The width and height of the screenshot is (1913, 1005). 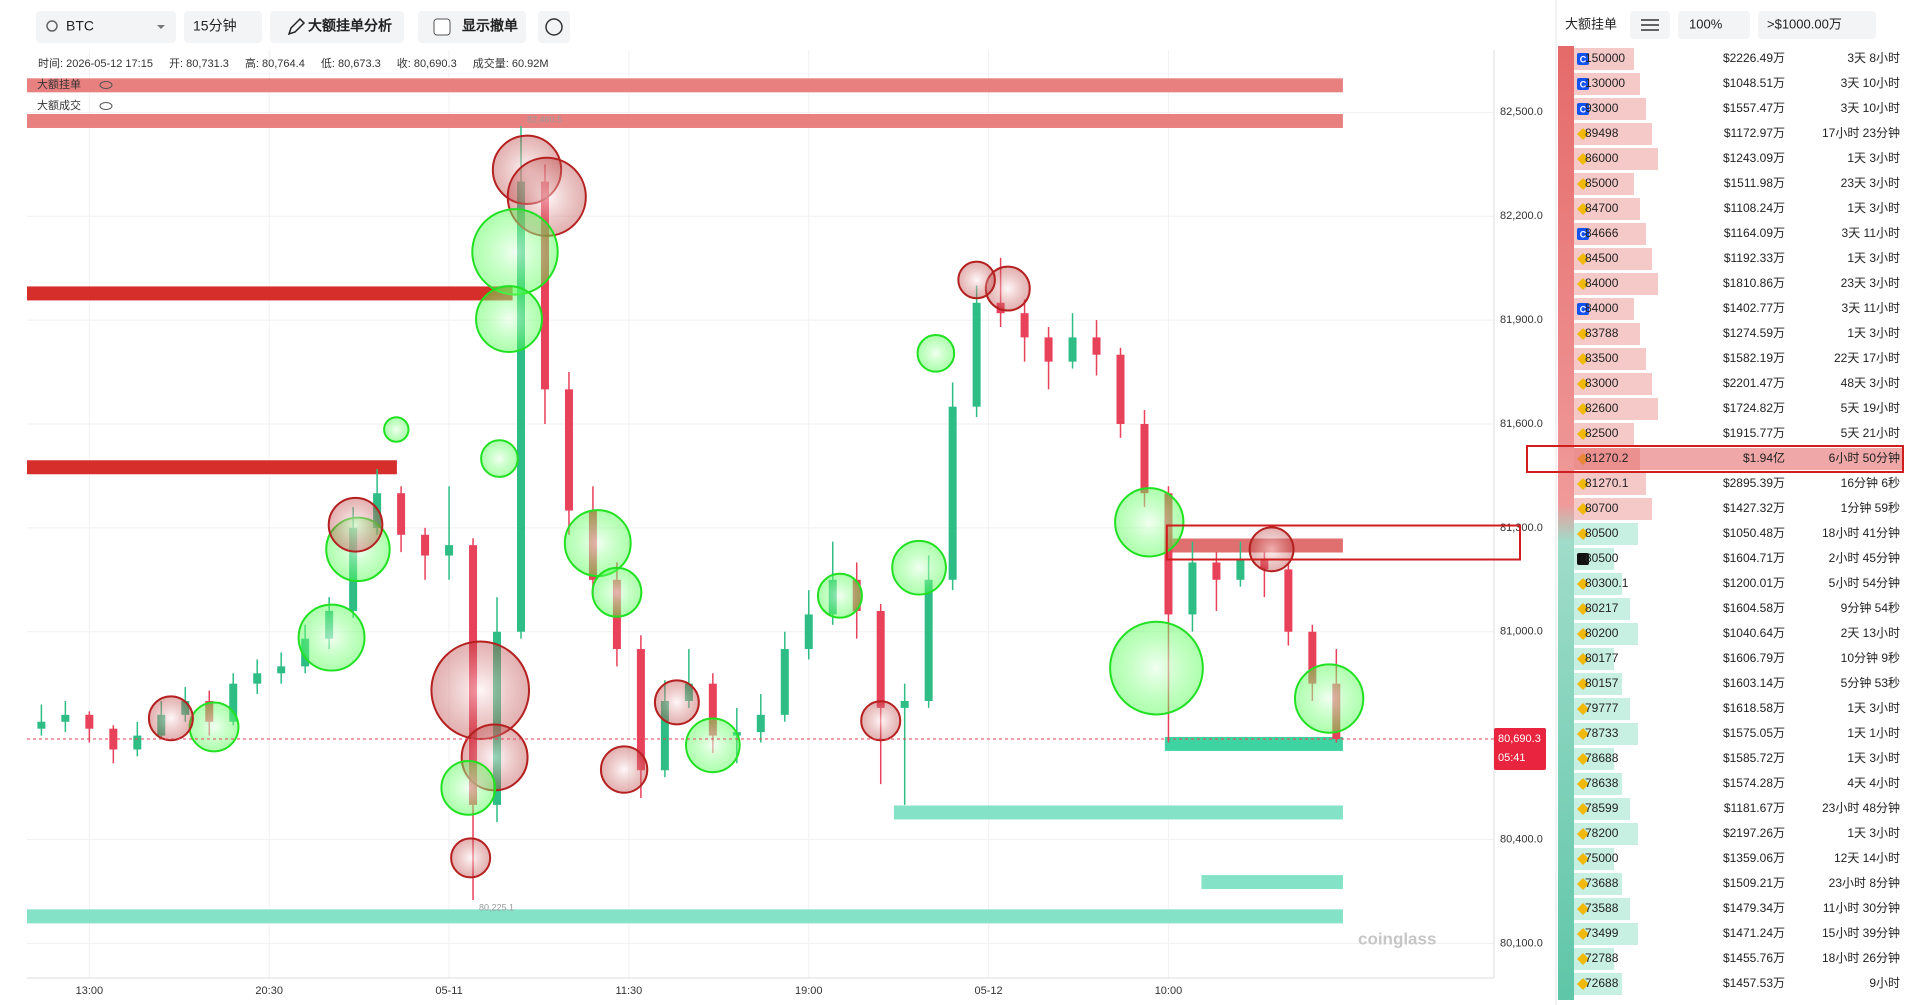 What do you see at coordinates (1737, 659) in the screenshot?
I see `orderbook-row: 80177 $1606.79万 10分钟 9秒` at bounding box center [1737, 659].